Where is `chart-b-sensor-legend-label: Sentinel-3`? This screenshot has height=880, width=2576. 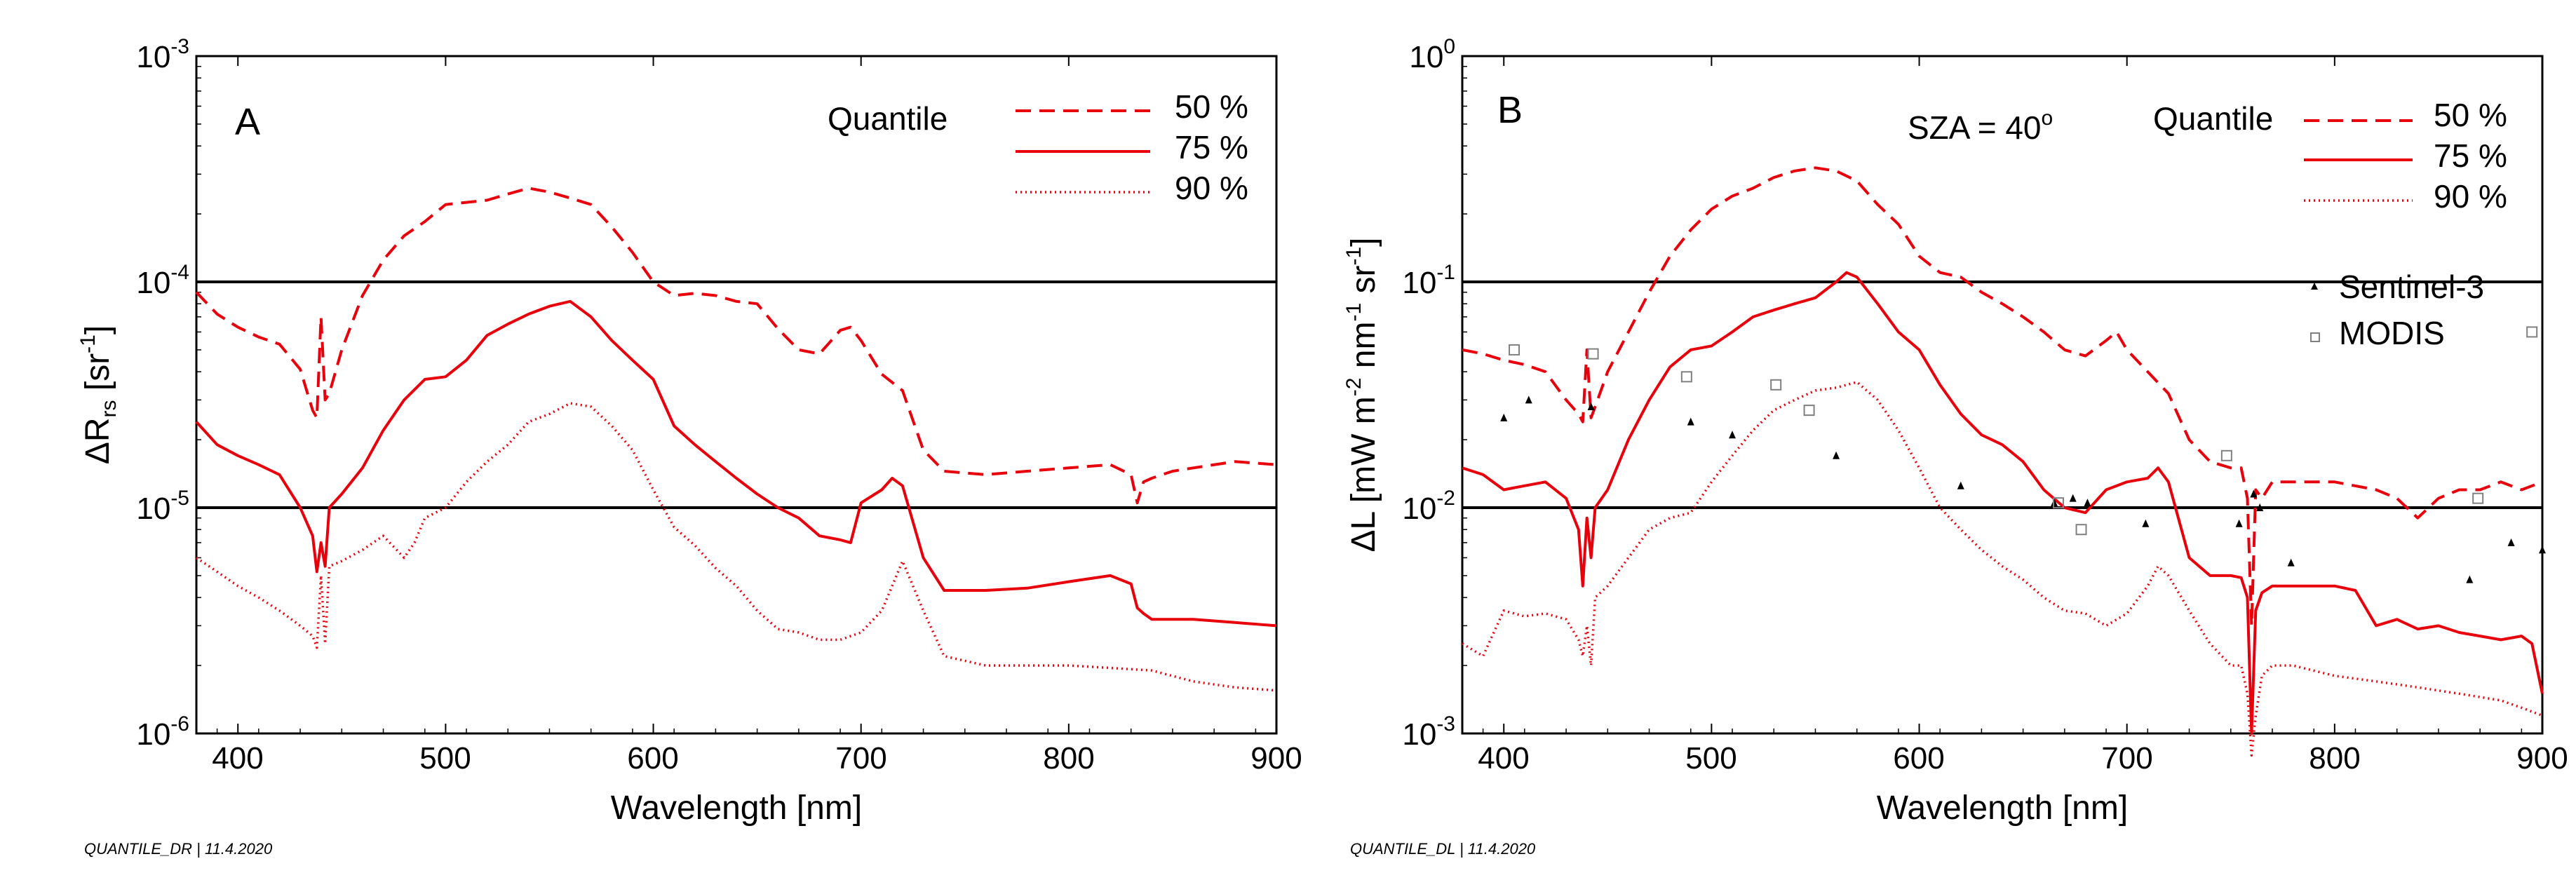
chart-b-sensor-legend-label: Sentinel-3 is located at coordinates (2411, 287).